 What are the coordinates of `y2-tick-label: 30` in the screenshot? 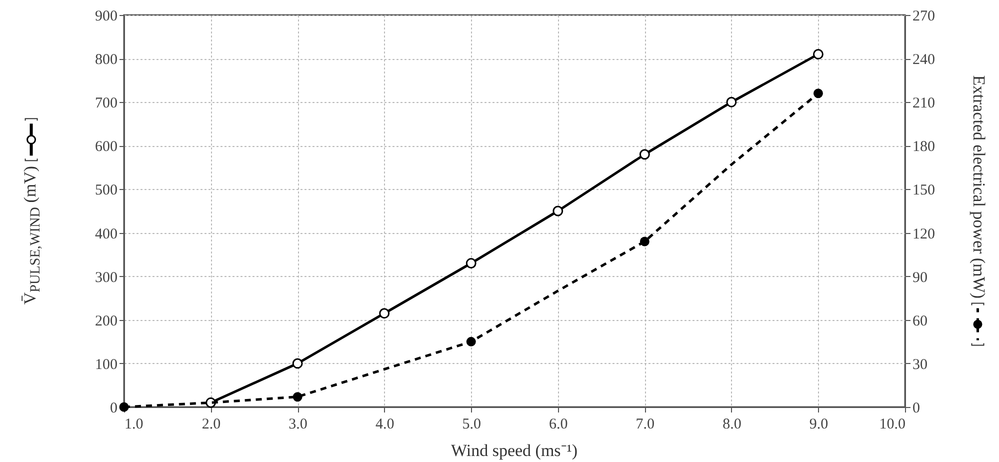 It's located at (920, 364).